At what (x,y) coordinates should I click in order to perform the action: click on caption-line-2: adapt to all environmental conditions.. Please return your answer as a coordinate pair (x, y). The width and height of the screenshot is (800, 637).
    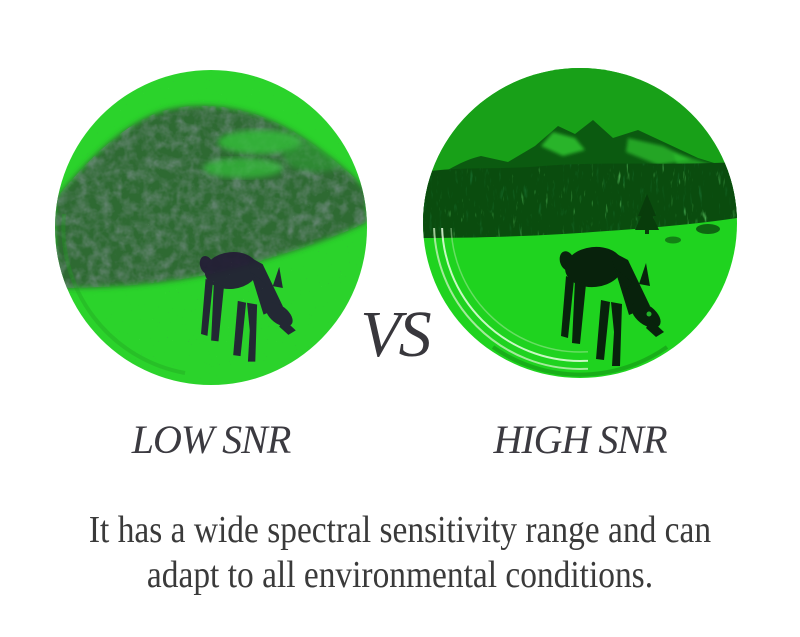
    Looking at the image, I should click on (400, 575).